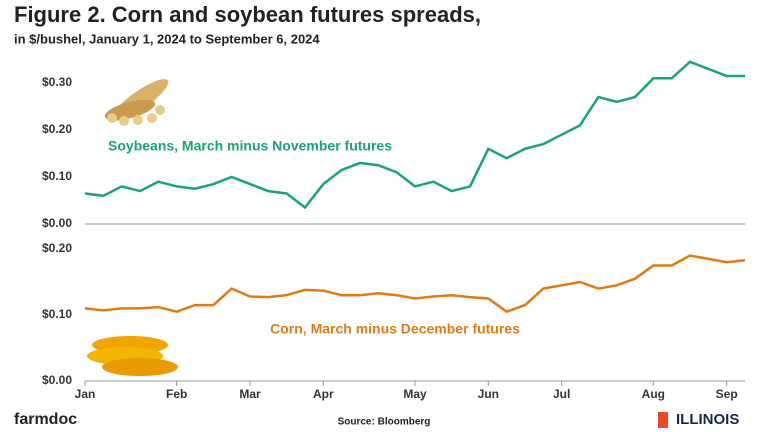 Image resolution: width=768 pixels, height=432 pixels. I want to click on x-tick-label: Apr, so click(323, 394).